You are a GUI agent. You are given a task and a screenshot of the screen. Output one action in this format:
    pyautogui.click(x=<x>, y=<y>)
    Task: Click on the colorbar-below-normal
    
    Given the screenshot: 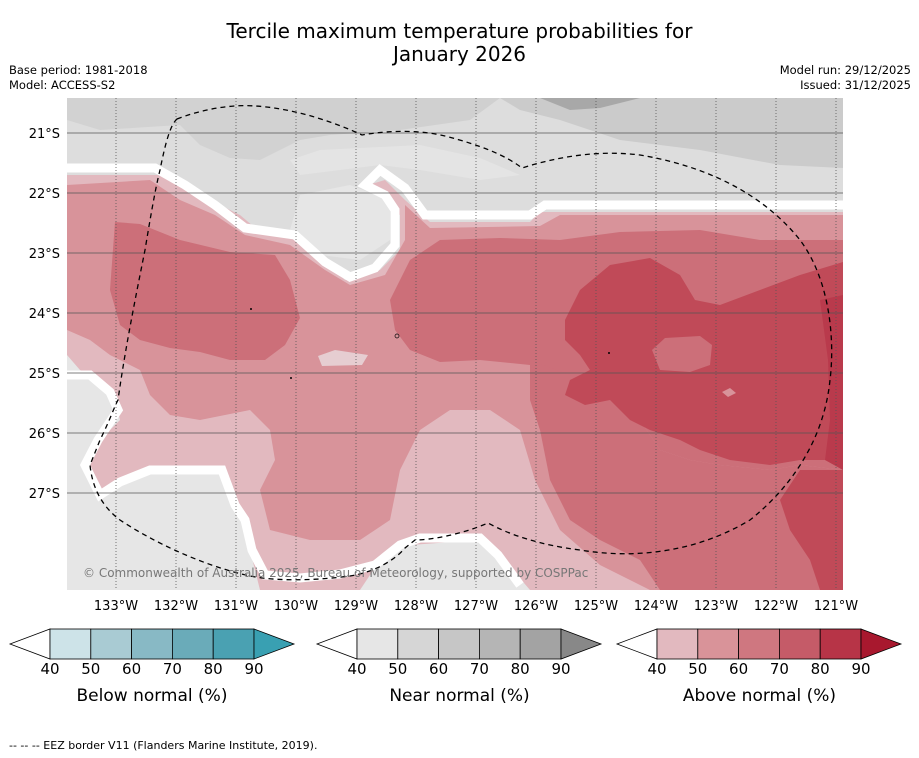 What is the action you would take?
    pyautogui.click(x=152, y=644)
    